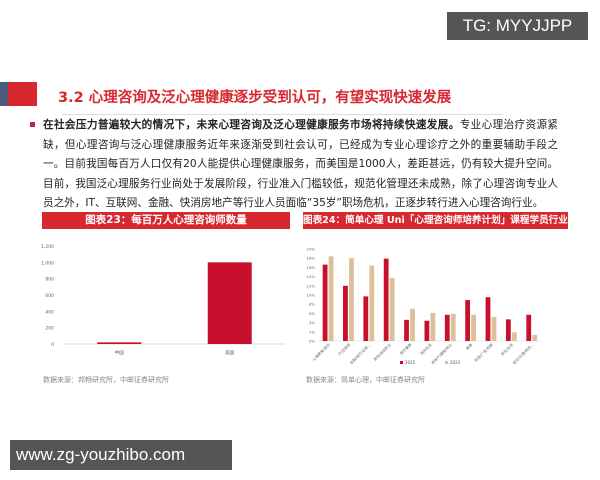  Describe the element at coordinates (311, 267) in the screenshot. I see `y-tick-label: 16%` at that location.